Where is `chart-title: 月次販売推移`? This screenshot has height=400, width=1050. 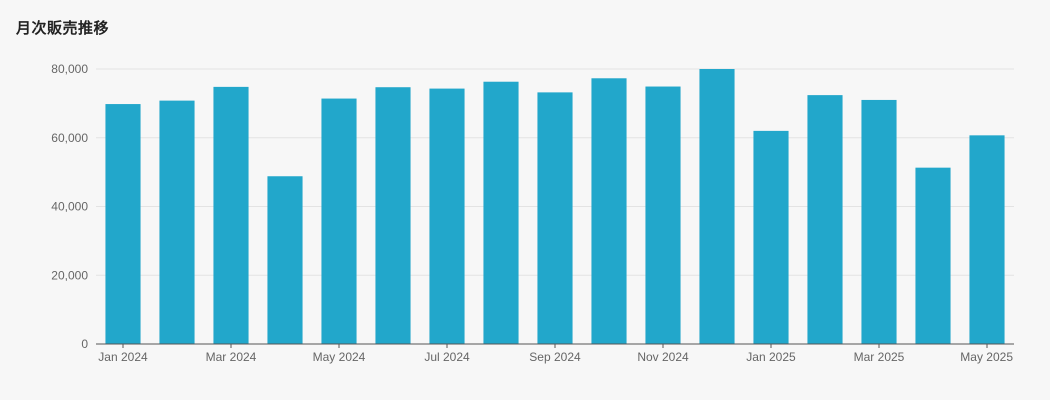
chart-title: 月次販売推移 is located at coordinates (63, 28).